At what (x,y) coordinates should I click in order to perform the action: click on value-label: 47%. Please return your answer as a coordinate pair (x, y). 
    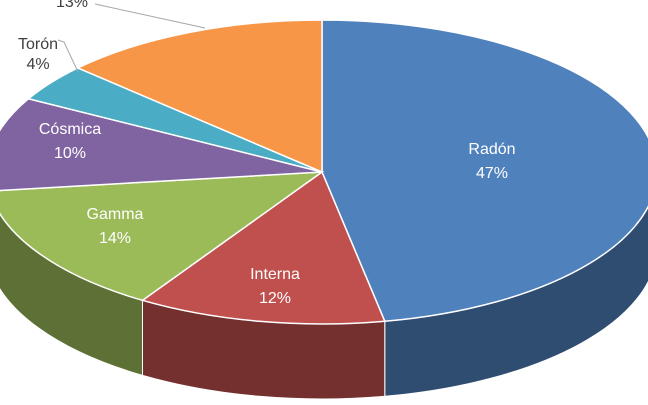
    Looking at the image, I should click on (492, 173).